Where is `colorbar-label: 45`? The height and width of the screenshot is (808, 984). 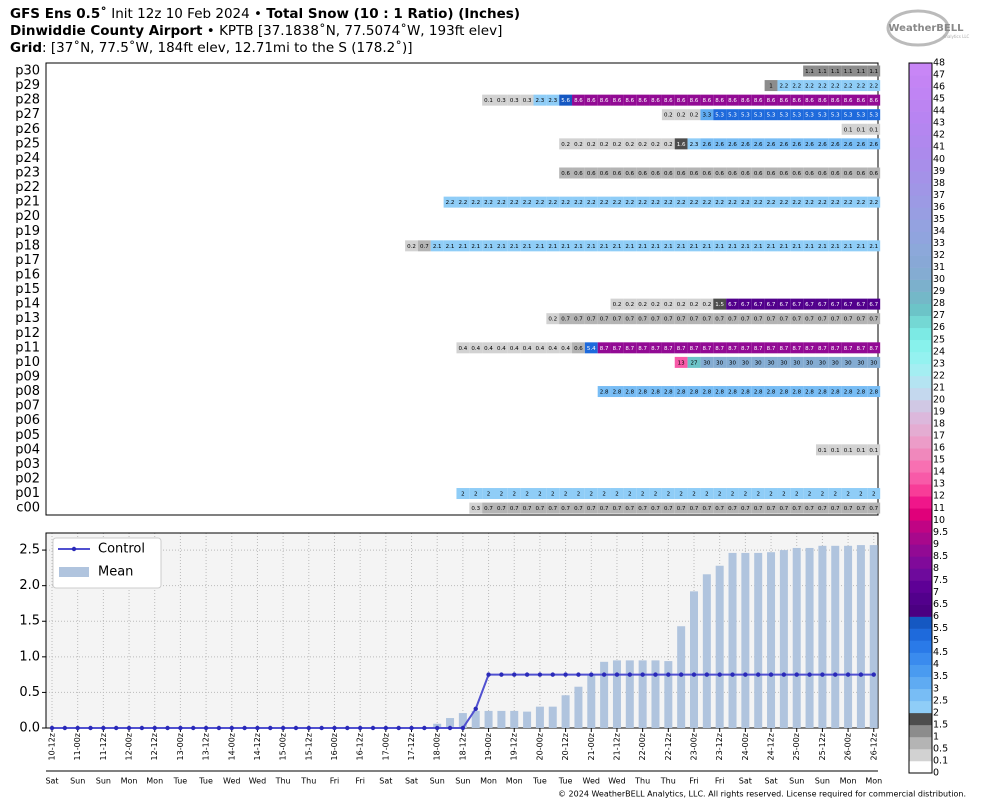
colorbar-label: 45 is located at coordinates (939, 99).